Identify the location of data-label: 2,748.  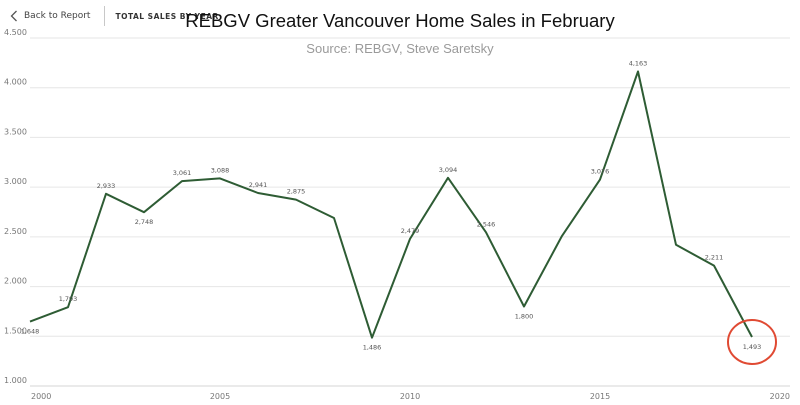
(144, 222).